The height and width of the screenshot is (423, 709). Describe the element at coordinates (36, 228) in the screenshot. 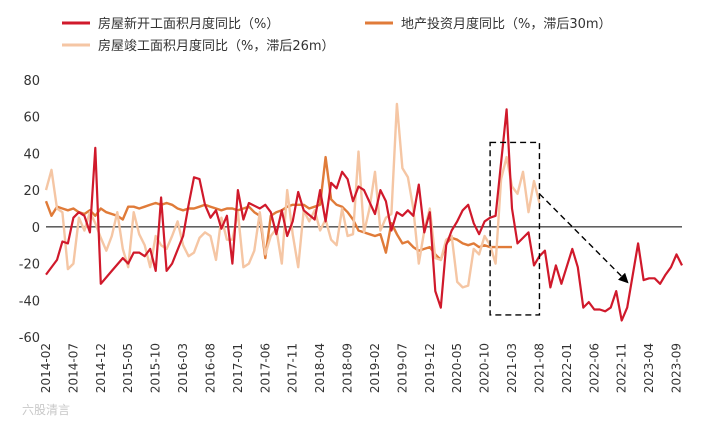

I see `y-tick-label: 0` at that location.